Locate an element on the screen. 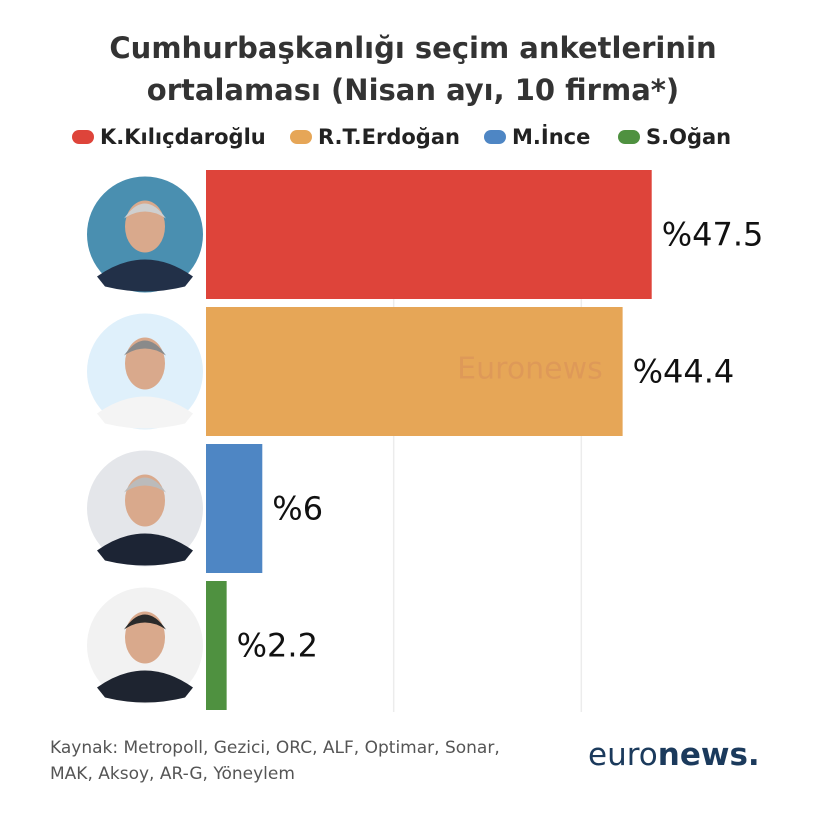 The height and width of the screenshot is (821, 827). legend-label: S.Oğan is located at coordinates (688, 137).